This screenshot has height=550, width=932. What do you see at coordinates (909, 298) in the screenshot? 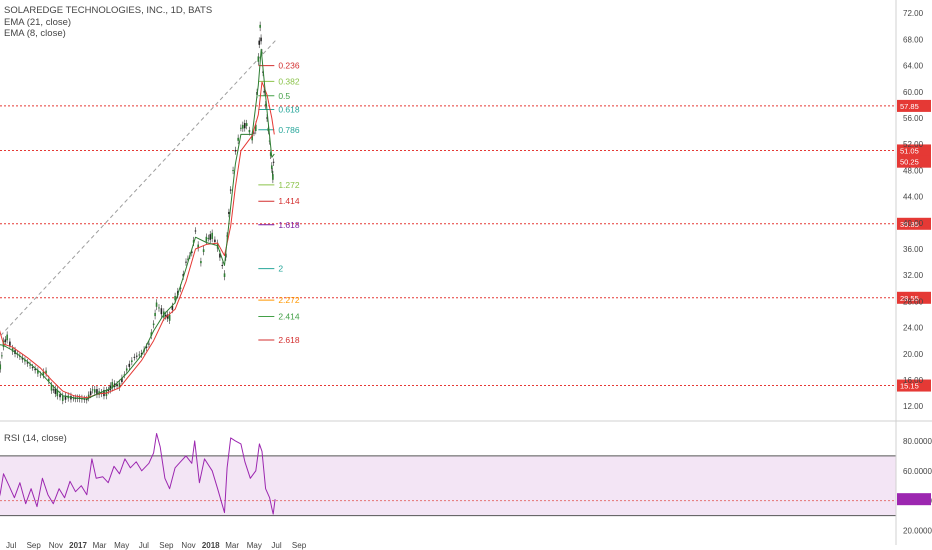
I see `level-price-label: 28.55` at bounding box center [909, 298].